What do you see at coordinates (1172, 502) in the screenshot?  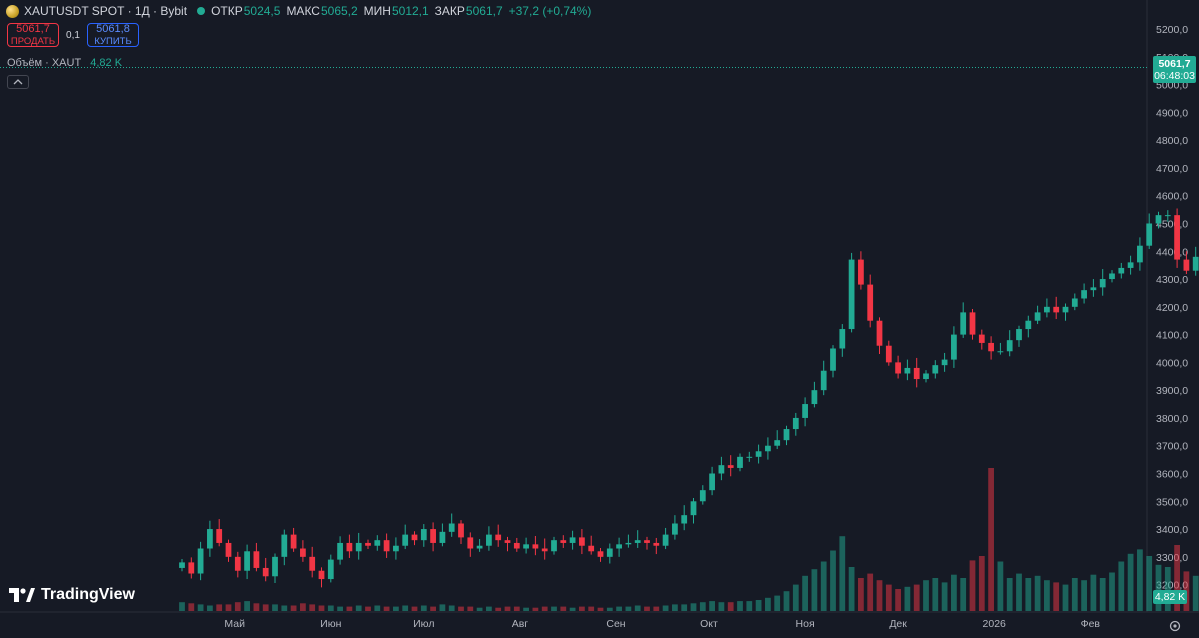 I see `price-axis-tick-label: 3500,0` at bounding box center [1172, 502].